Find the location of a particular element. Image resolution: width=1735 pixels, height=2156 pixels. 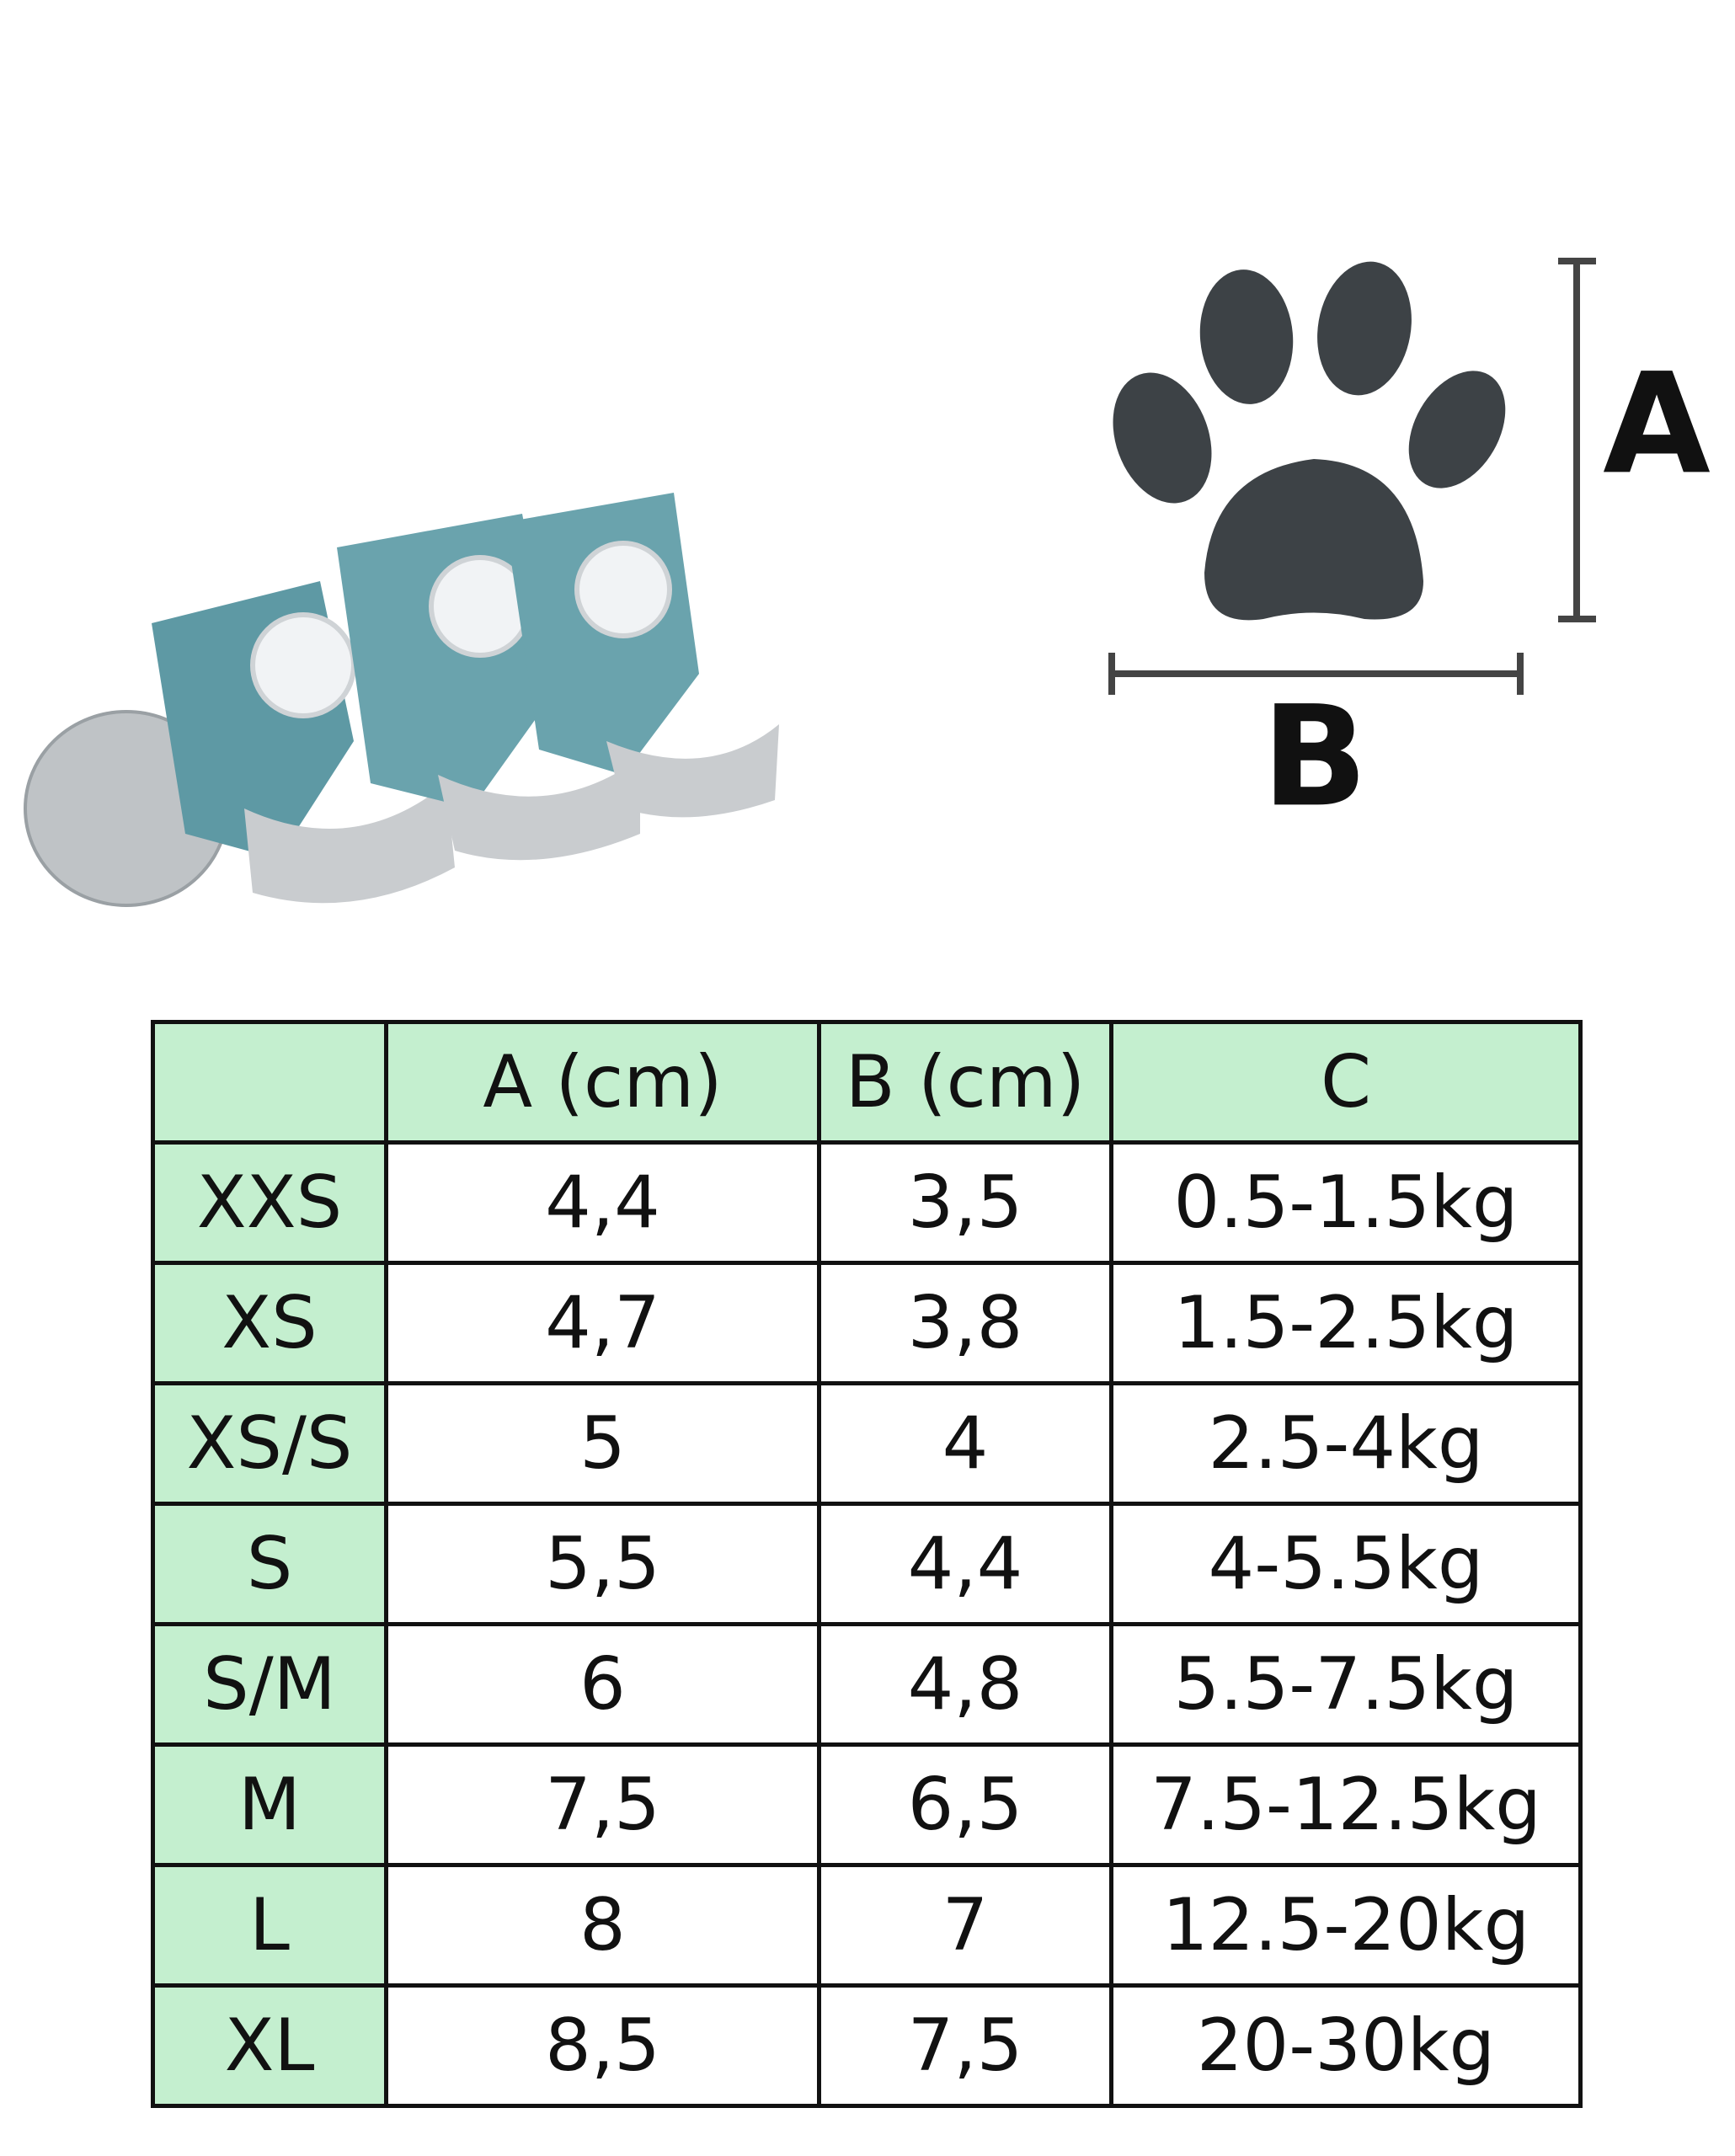

value-cell: 8 is located at coordinates (602, 1925).